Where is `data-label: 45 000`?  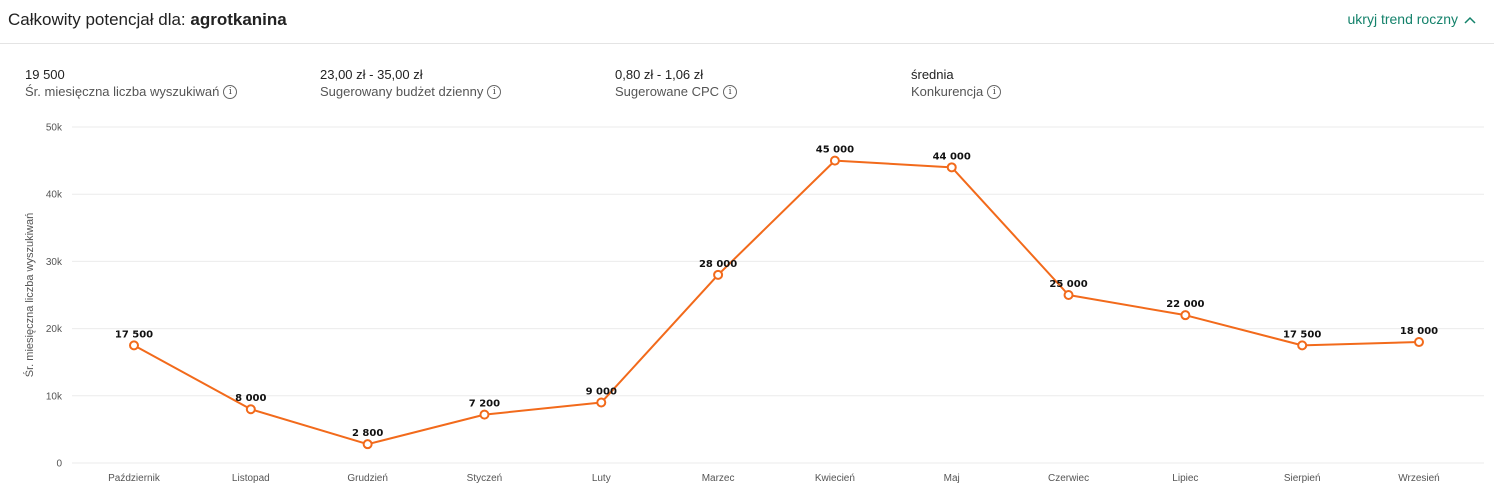 data-label: 45 000 is located at coordinates (835, 150).